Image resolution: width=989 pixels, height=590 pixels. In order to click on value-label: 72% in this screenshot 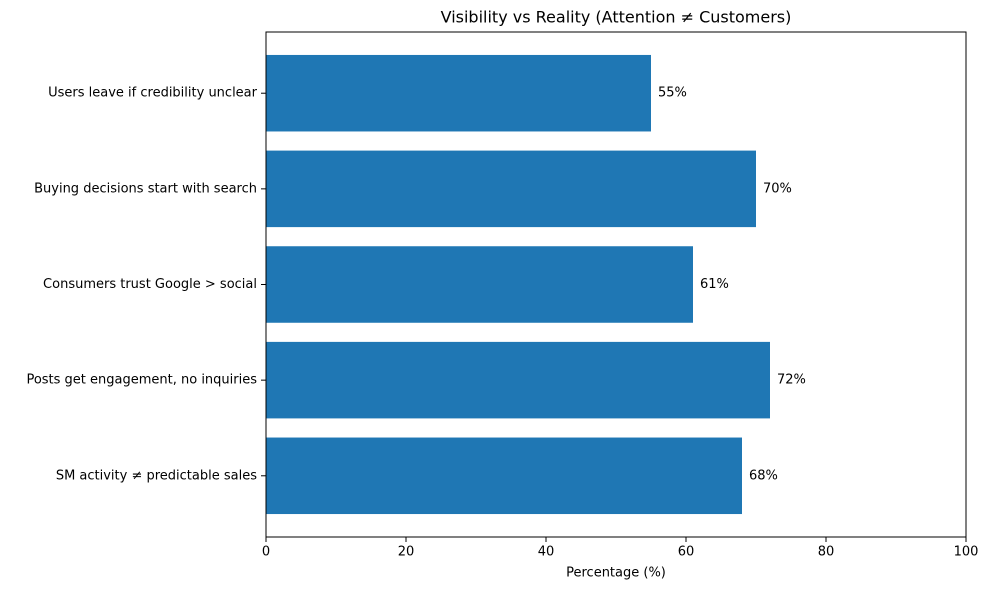, I will do `click(791, 380)`.